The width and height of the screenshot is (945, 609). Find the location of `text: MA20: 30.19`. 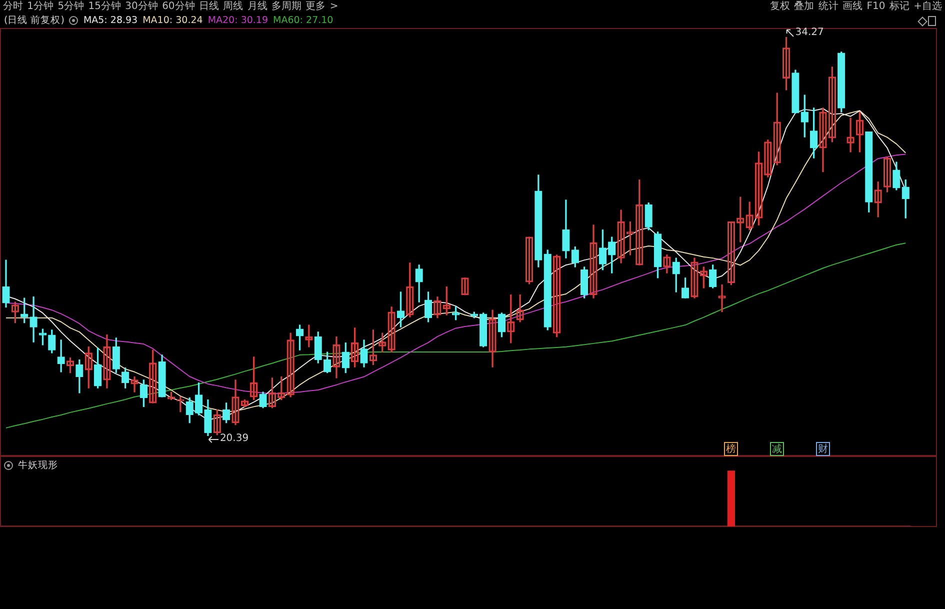

text: MA20: 30.19 is located at coordinates (238, 20).